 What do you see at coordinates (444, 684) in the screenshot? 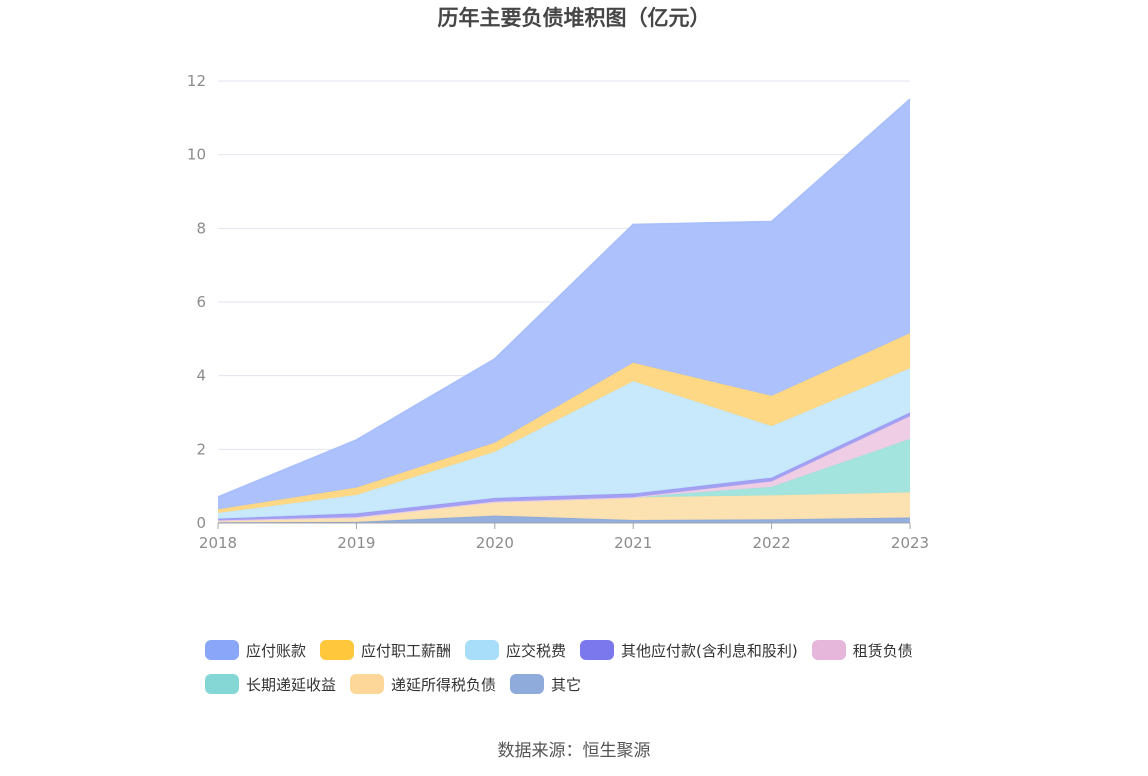
I see `legend-label: 递延所得税负债` at bounding box center [444, 684].